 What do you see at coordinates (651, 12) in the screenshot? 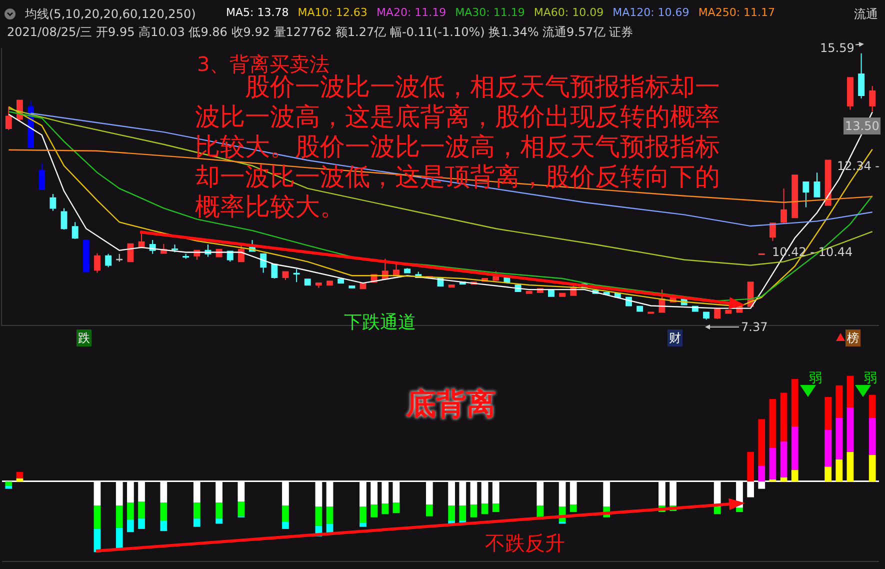
I see `text: MA120: 10.69` at bounding box center [651, 12].